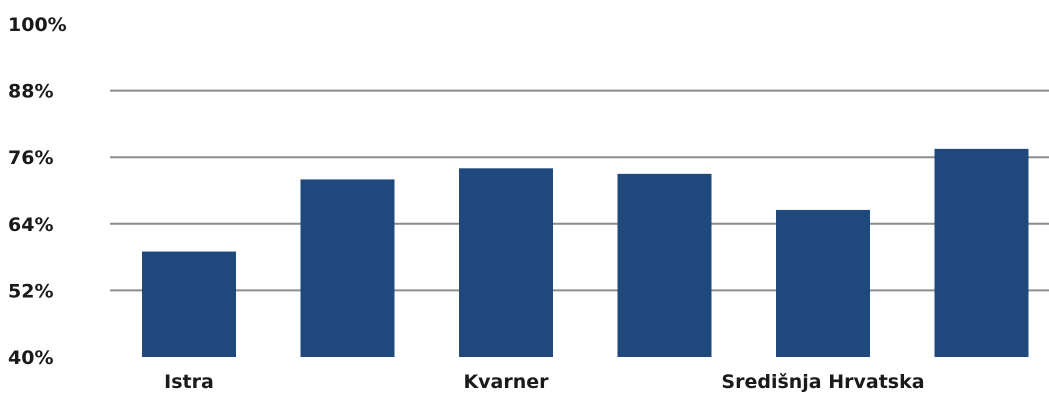 The height and width of the screenshot is (396, 1049). I want to click on y-tick-label: 100%, so click(37, 25).